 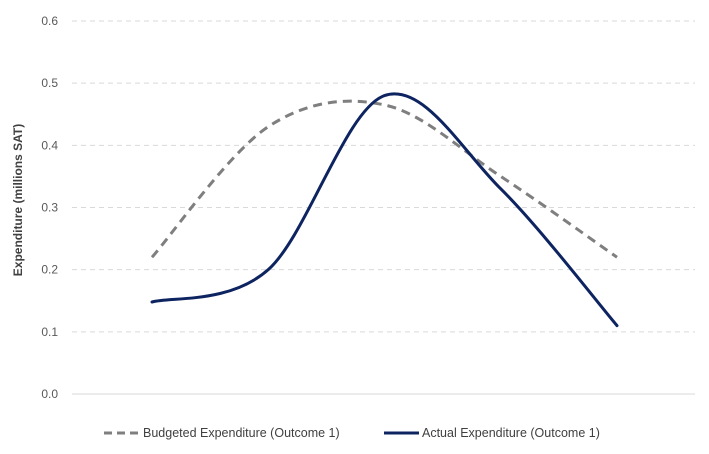 I want to click on y-tick-label: 0.3, so click(x=49, y=208).